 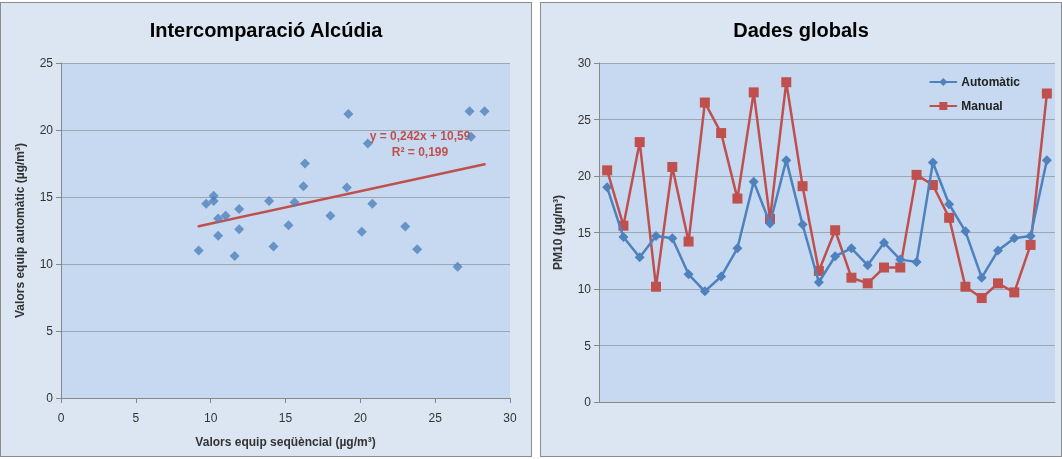 I want to click on x-tick-label: 20, so click(x=360, y=418).